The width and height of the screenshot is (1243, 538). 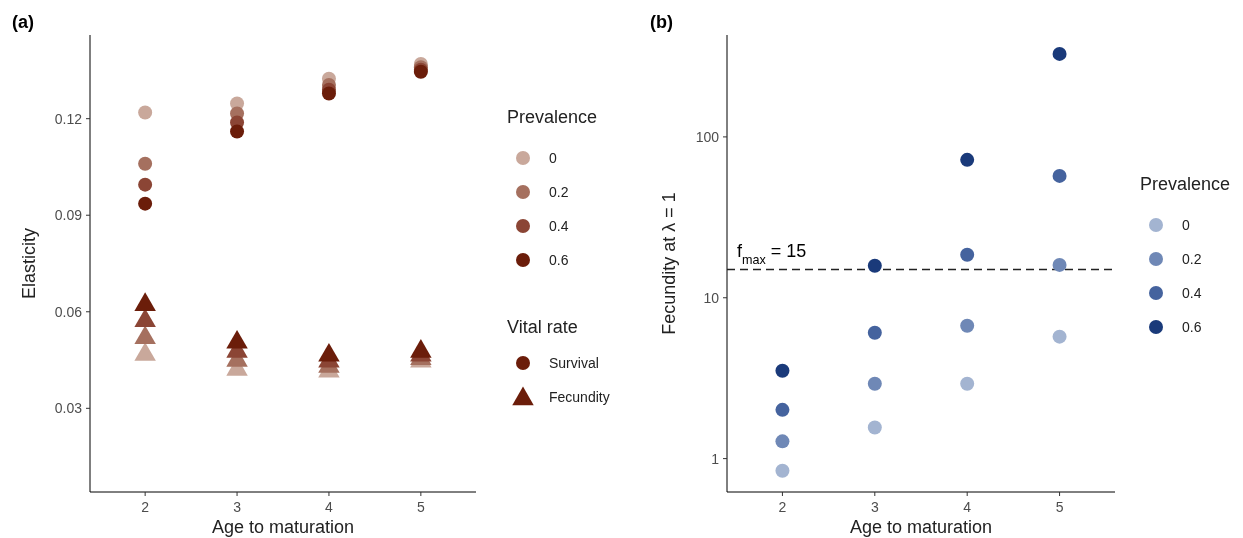 What do you see at coordinates (772, 254) in the screenshot?
I see `ref-line-label: f$_{max}$ = 15` at bounding box center [772, 254].